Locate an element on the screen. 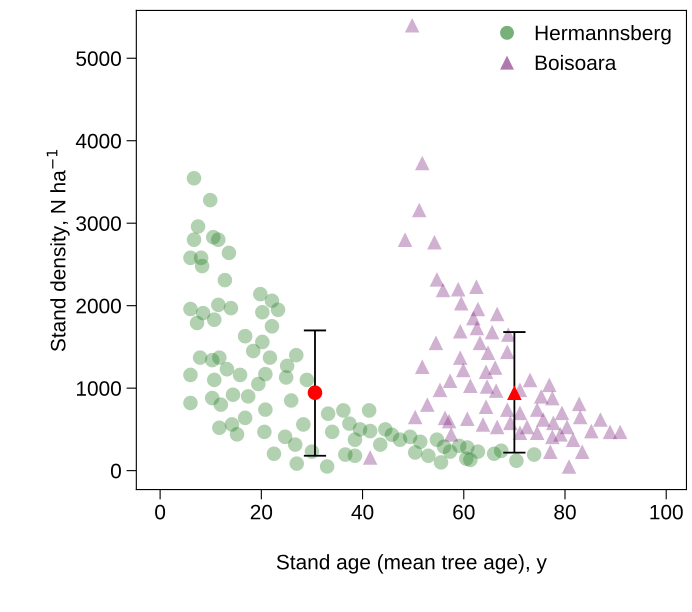 The width and height of the screenshot is (692, 612). y-tick-label: 4000 is located at coordinates (98, 141).